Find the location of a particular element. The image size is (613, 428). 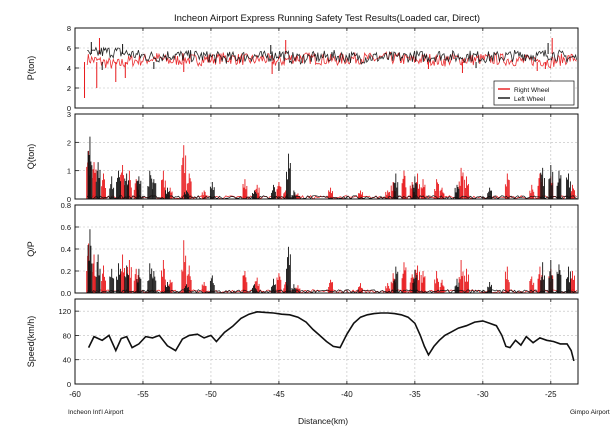

x-tick-label: -35 is located at coordinates (415, 394).